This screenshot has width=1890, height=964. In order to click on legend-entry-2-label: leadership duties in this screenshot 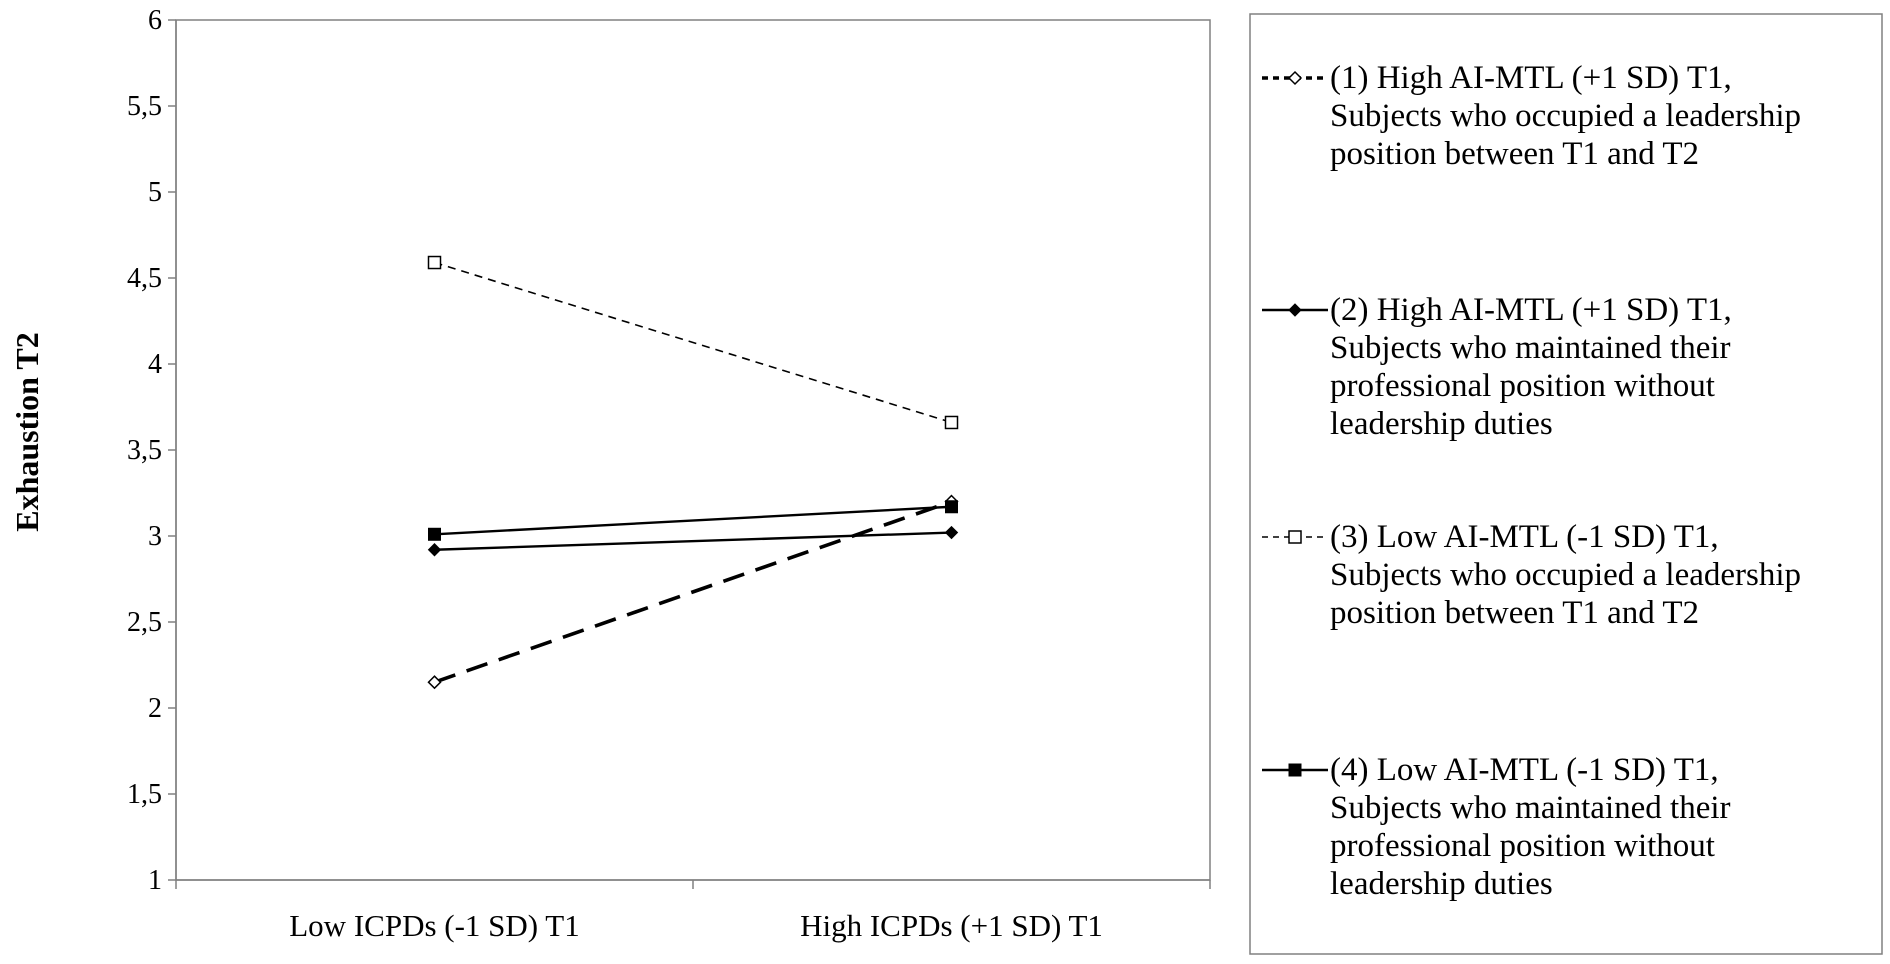, I will do `click(1441, 424)`.